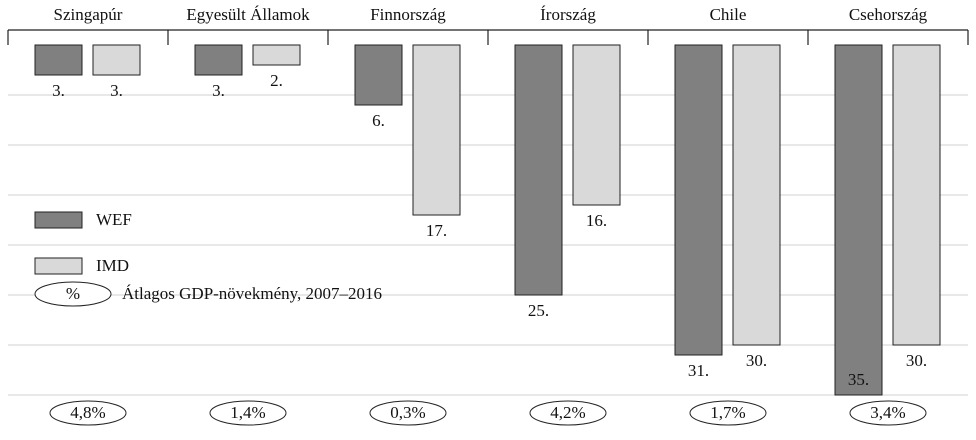 Image resolution: width=976 pixels, height=440 pixels. What do you see at coordinates (88, 14) in the screenshot?
I see `x-tick-label: Szingapúr` at bounding box center [88, 14].